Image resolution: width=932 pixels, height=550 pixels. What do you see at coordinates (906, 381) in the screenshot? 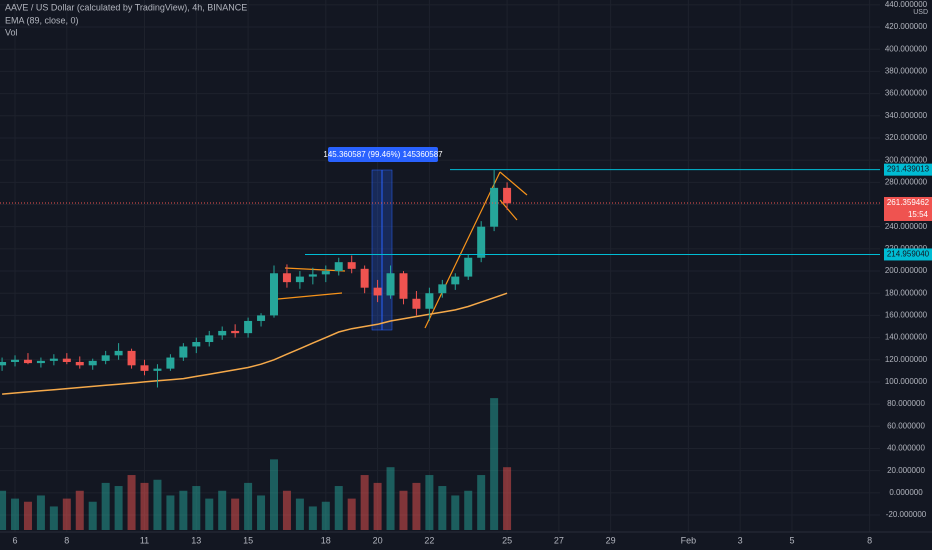
I see `y-tick-label: 100.000000` at bounding box center [906, 381].